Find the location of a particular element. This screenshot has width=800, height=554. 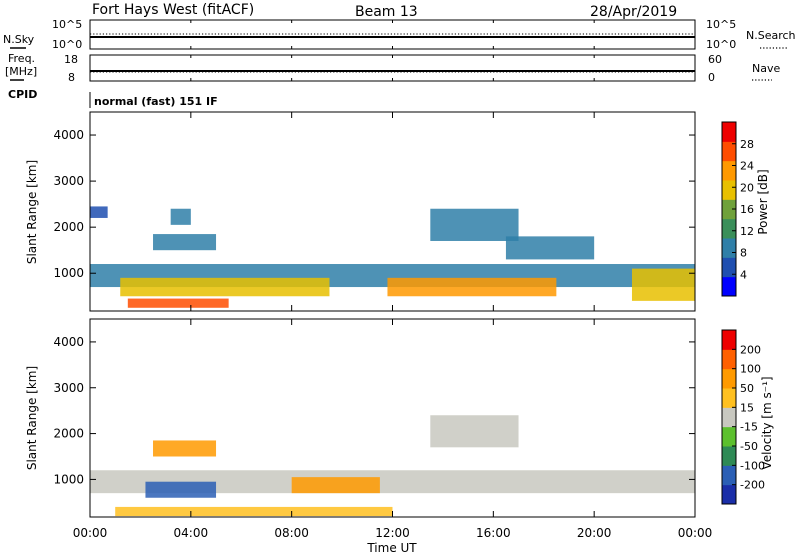

freq-label-2: [MHz] is located at coordinates (21, 71).